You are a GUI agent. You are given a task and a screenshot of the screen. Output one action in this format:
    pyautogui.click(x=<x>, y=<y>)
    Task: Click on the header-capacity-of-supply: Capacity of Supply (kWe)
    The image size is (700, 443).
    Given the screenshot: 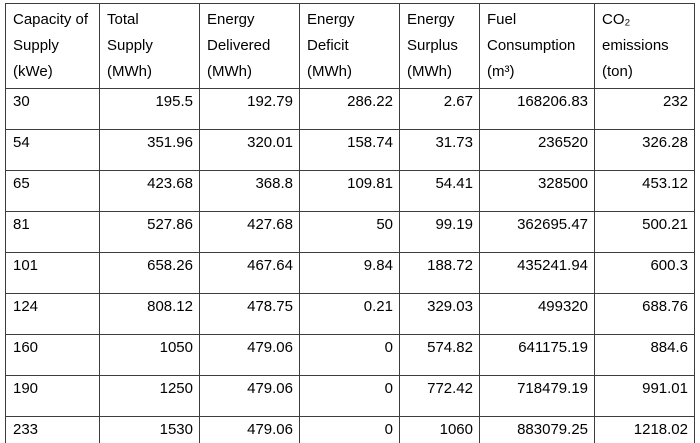 What is the action you would take?
    pyautogui.click(x=52, y=46)
    